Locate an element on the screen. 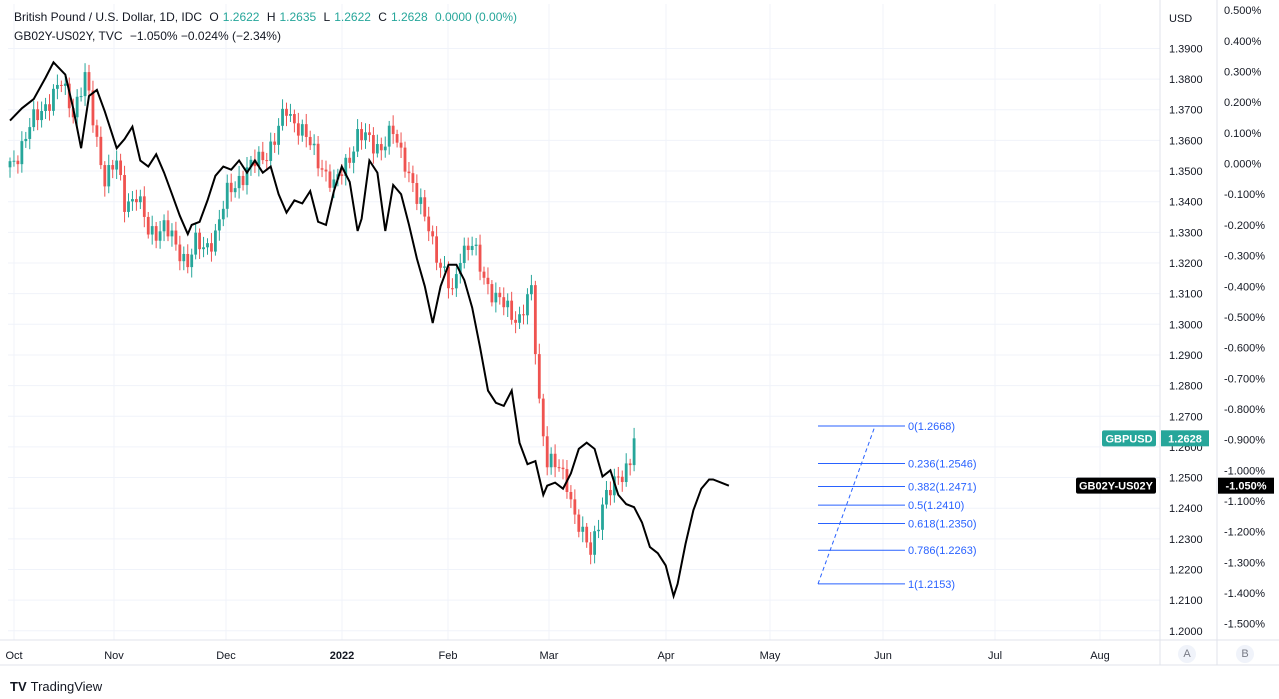 The width and height of the screenshot is (1279, 699). legend-high: 1.2635 is located at coordinates (298, 17).